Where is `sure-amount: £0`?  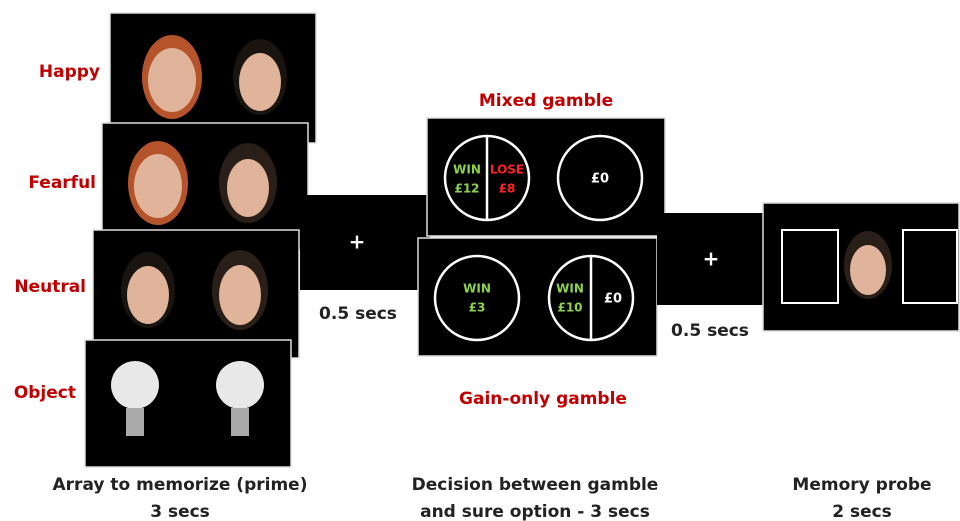 sure-amount: £0 is located at coordinates (600, 179).